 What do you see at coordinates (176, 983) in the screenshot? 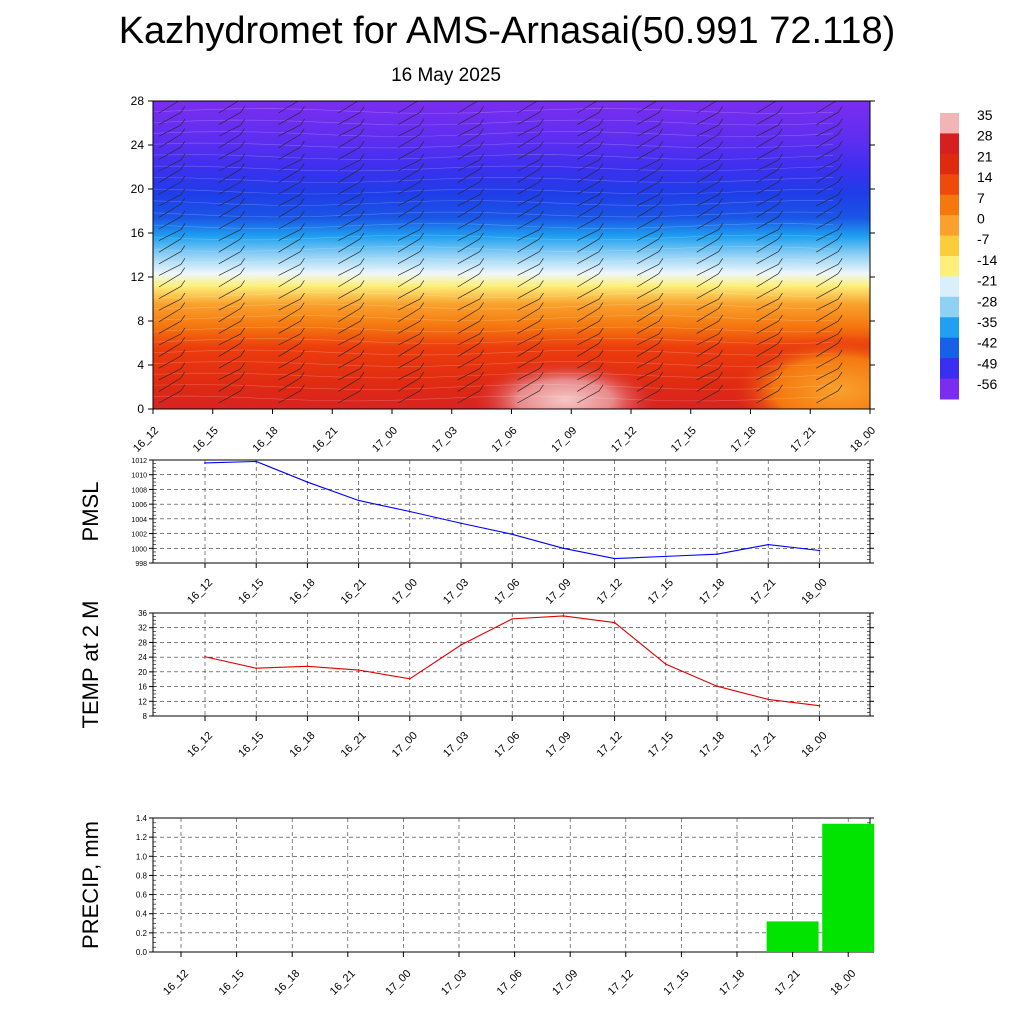
I see `x-tick-label: 16_12` at bounding box center [176, 983].